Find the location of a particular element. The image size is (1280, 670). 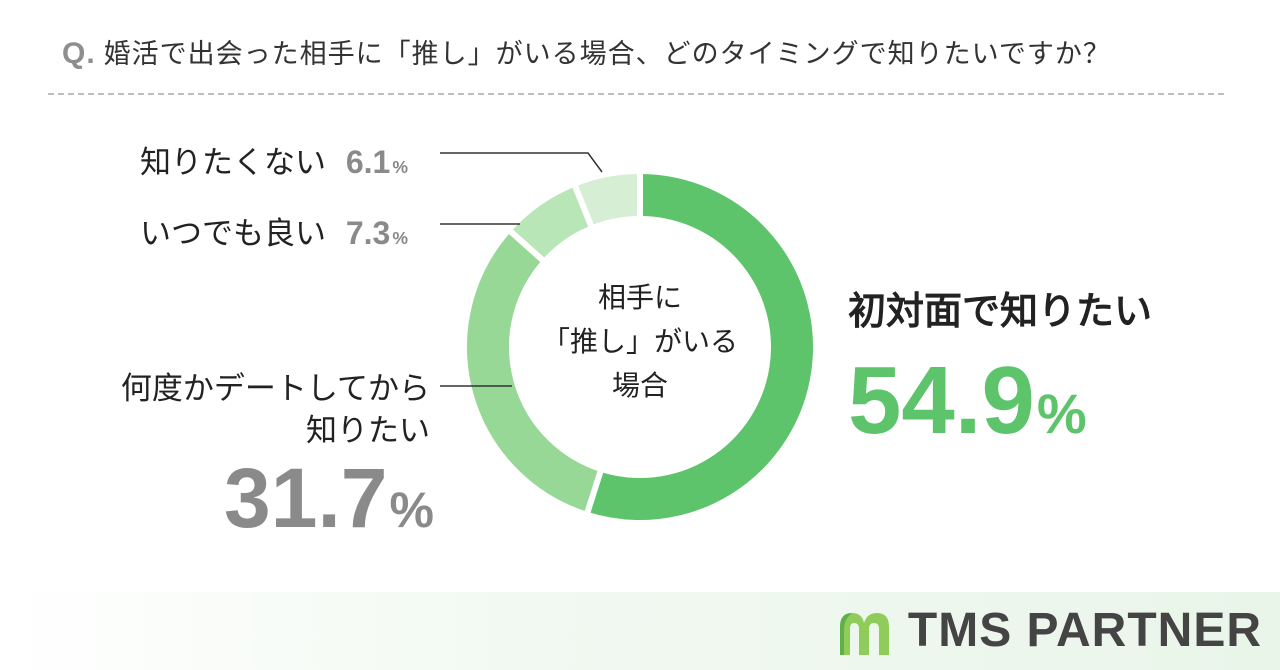

label-after-dates-value: 31.7% is located at coordinates (267, 504).